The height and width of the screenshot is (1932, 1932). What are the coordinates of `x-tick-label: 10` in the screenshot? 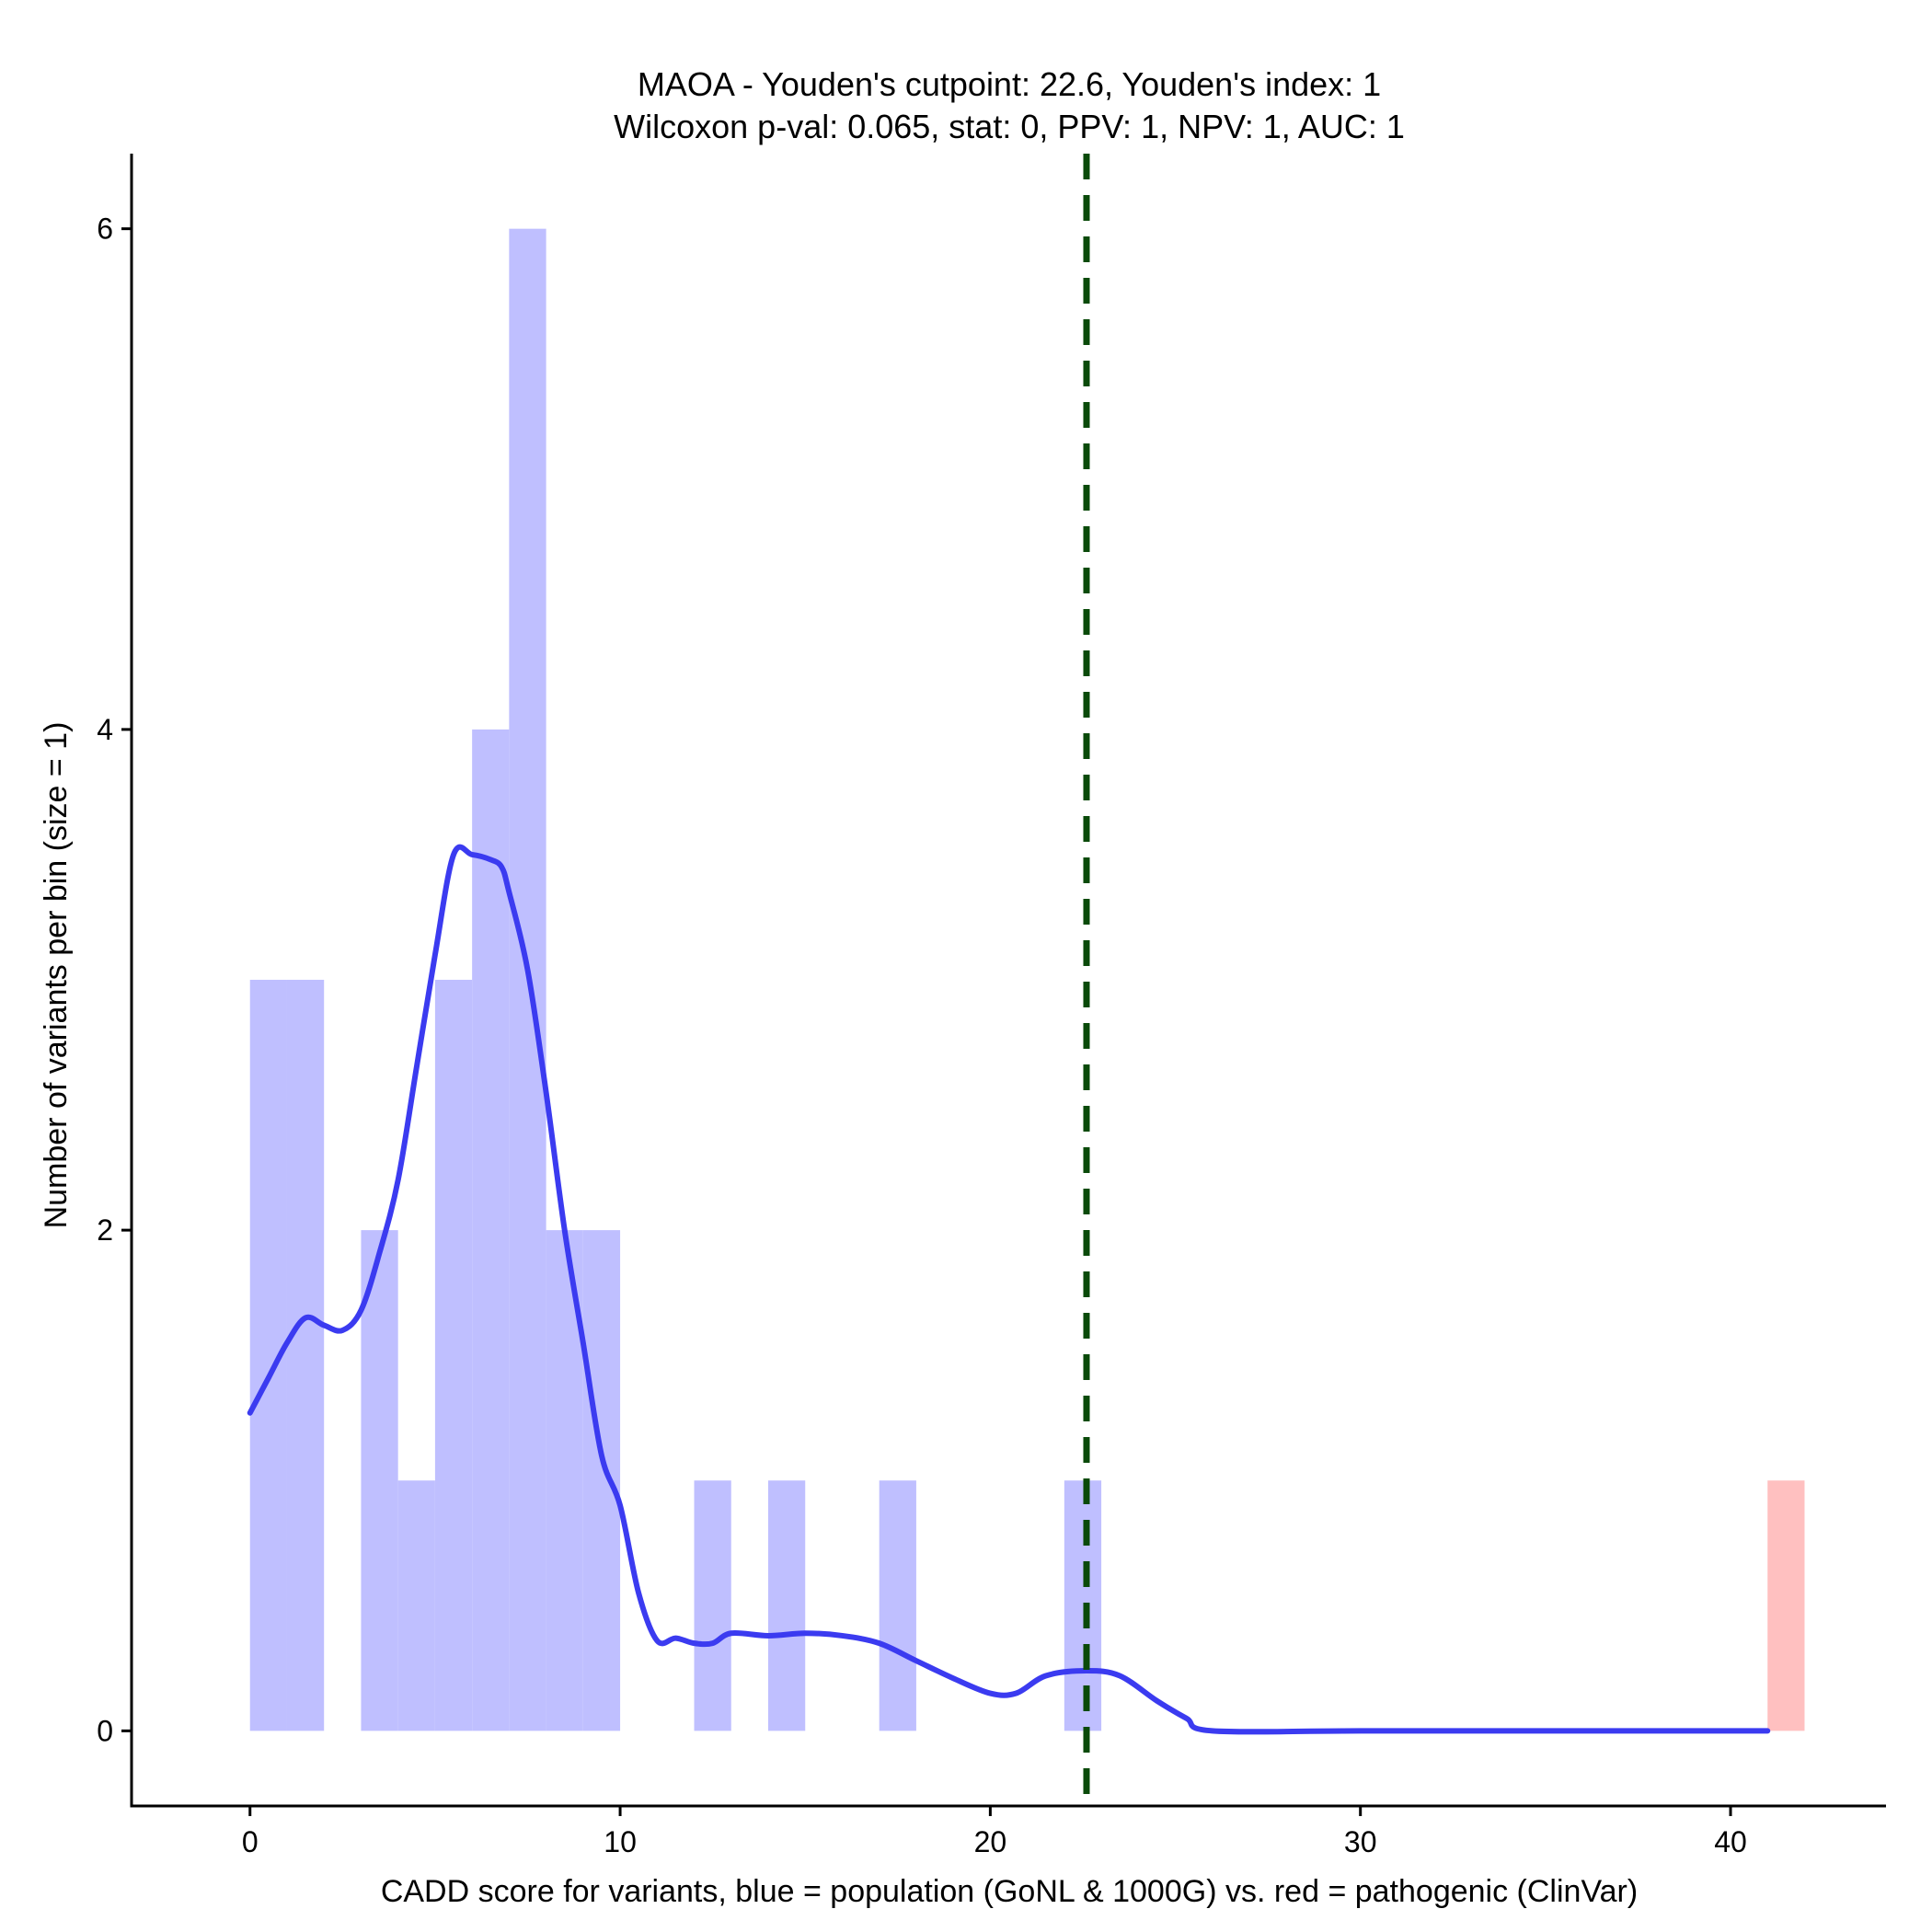 It's located at (620, 1841).